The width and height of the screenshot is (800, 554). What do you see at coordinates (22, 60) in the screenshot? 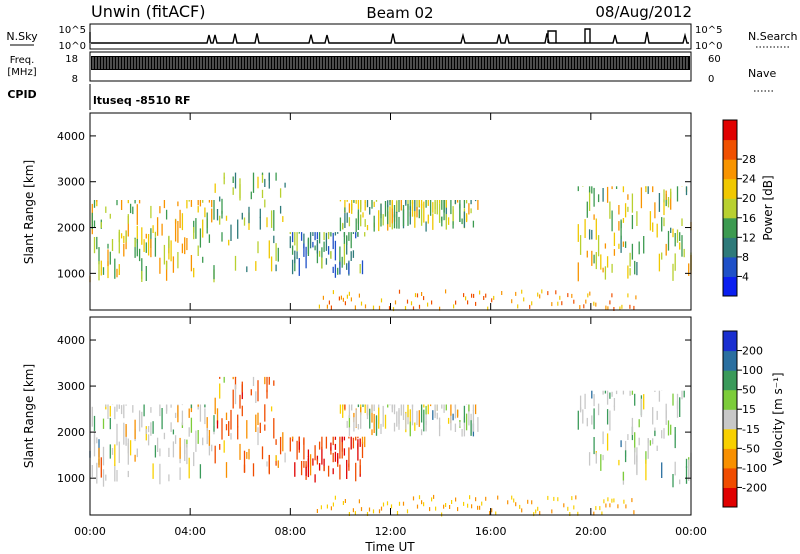
I see `freq-label-1: Freq.` at bounding box center [22, 60].